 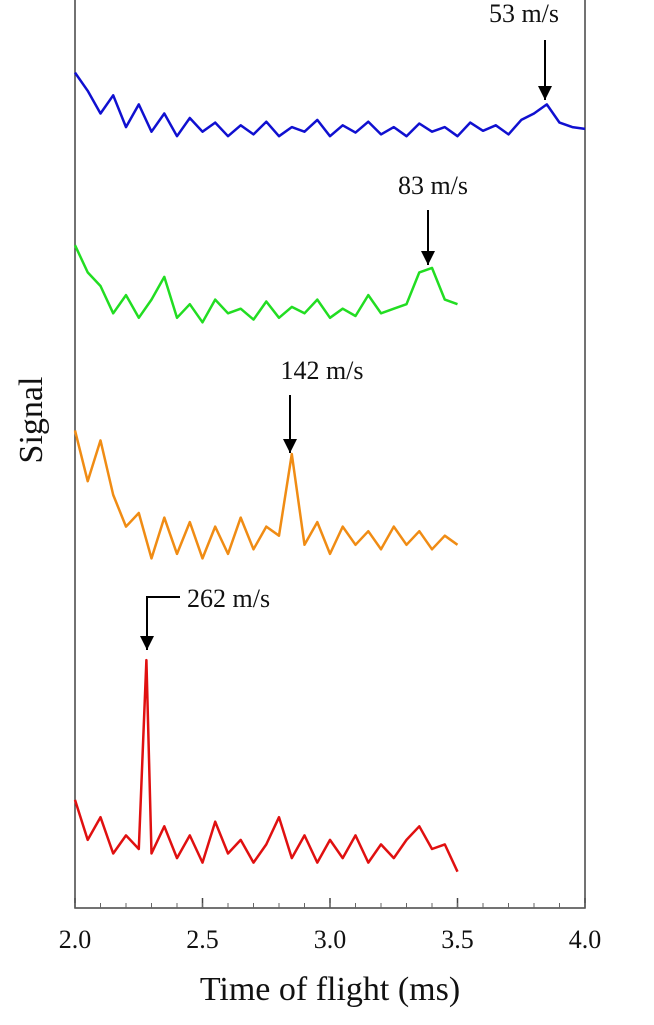 What do you see at coordinates (321, 370) in the screenshot?
I see `annotation: 142 m/s` at bounding box center [321, 370].